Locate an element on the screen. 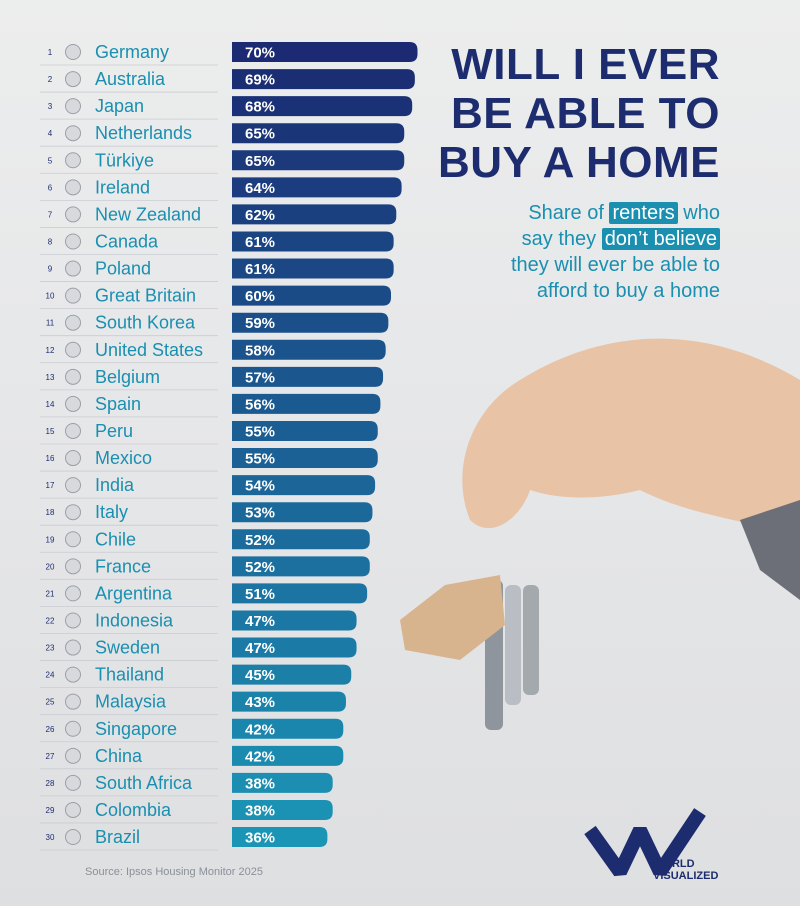 Image resolution: width=800 pixels, height=906 pixels. country-label: China is located at coordinates (119, 756).